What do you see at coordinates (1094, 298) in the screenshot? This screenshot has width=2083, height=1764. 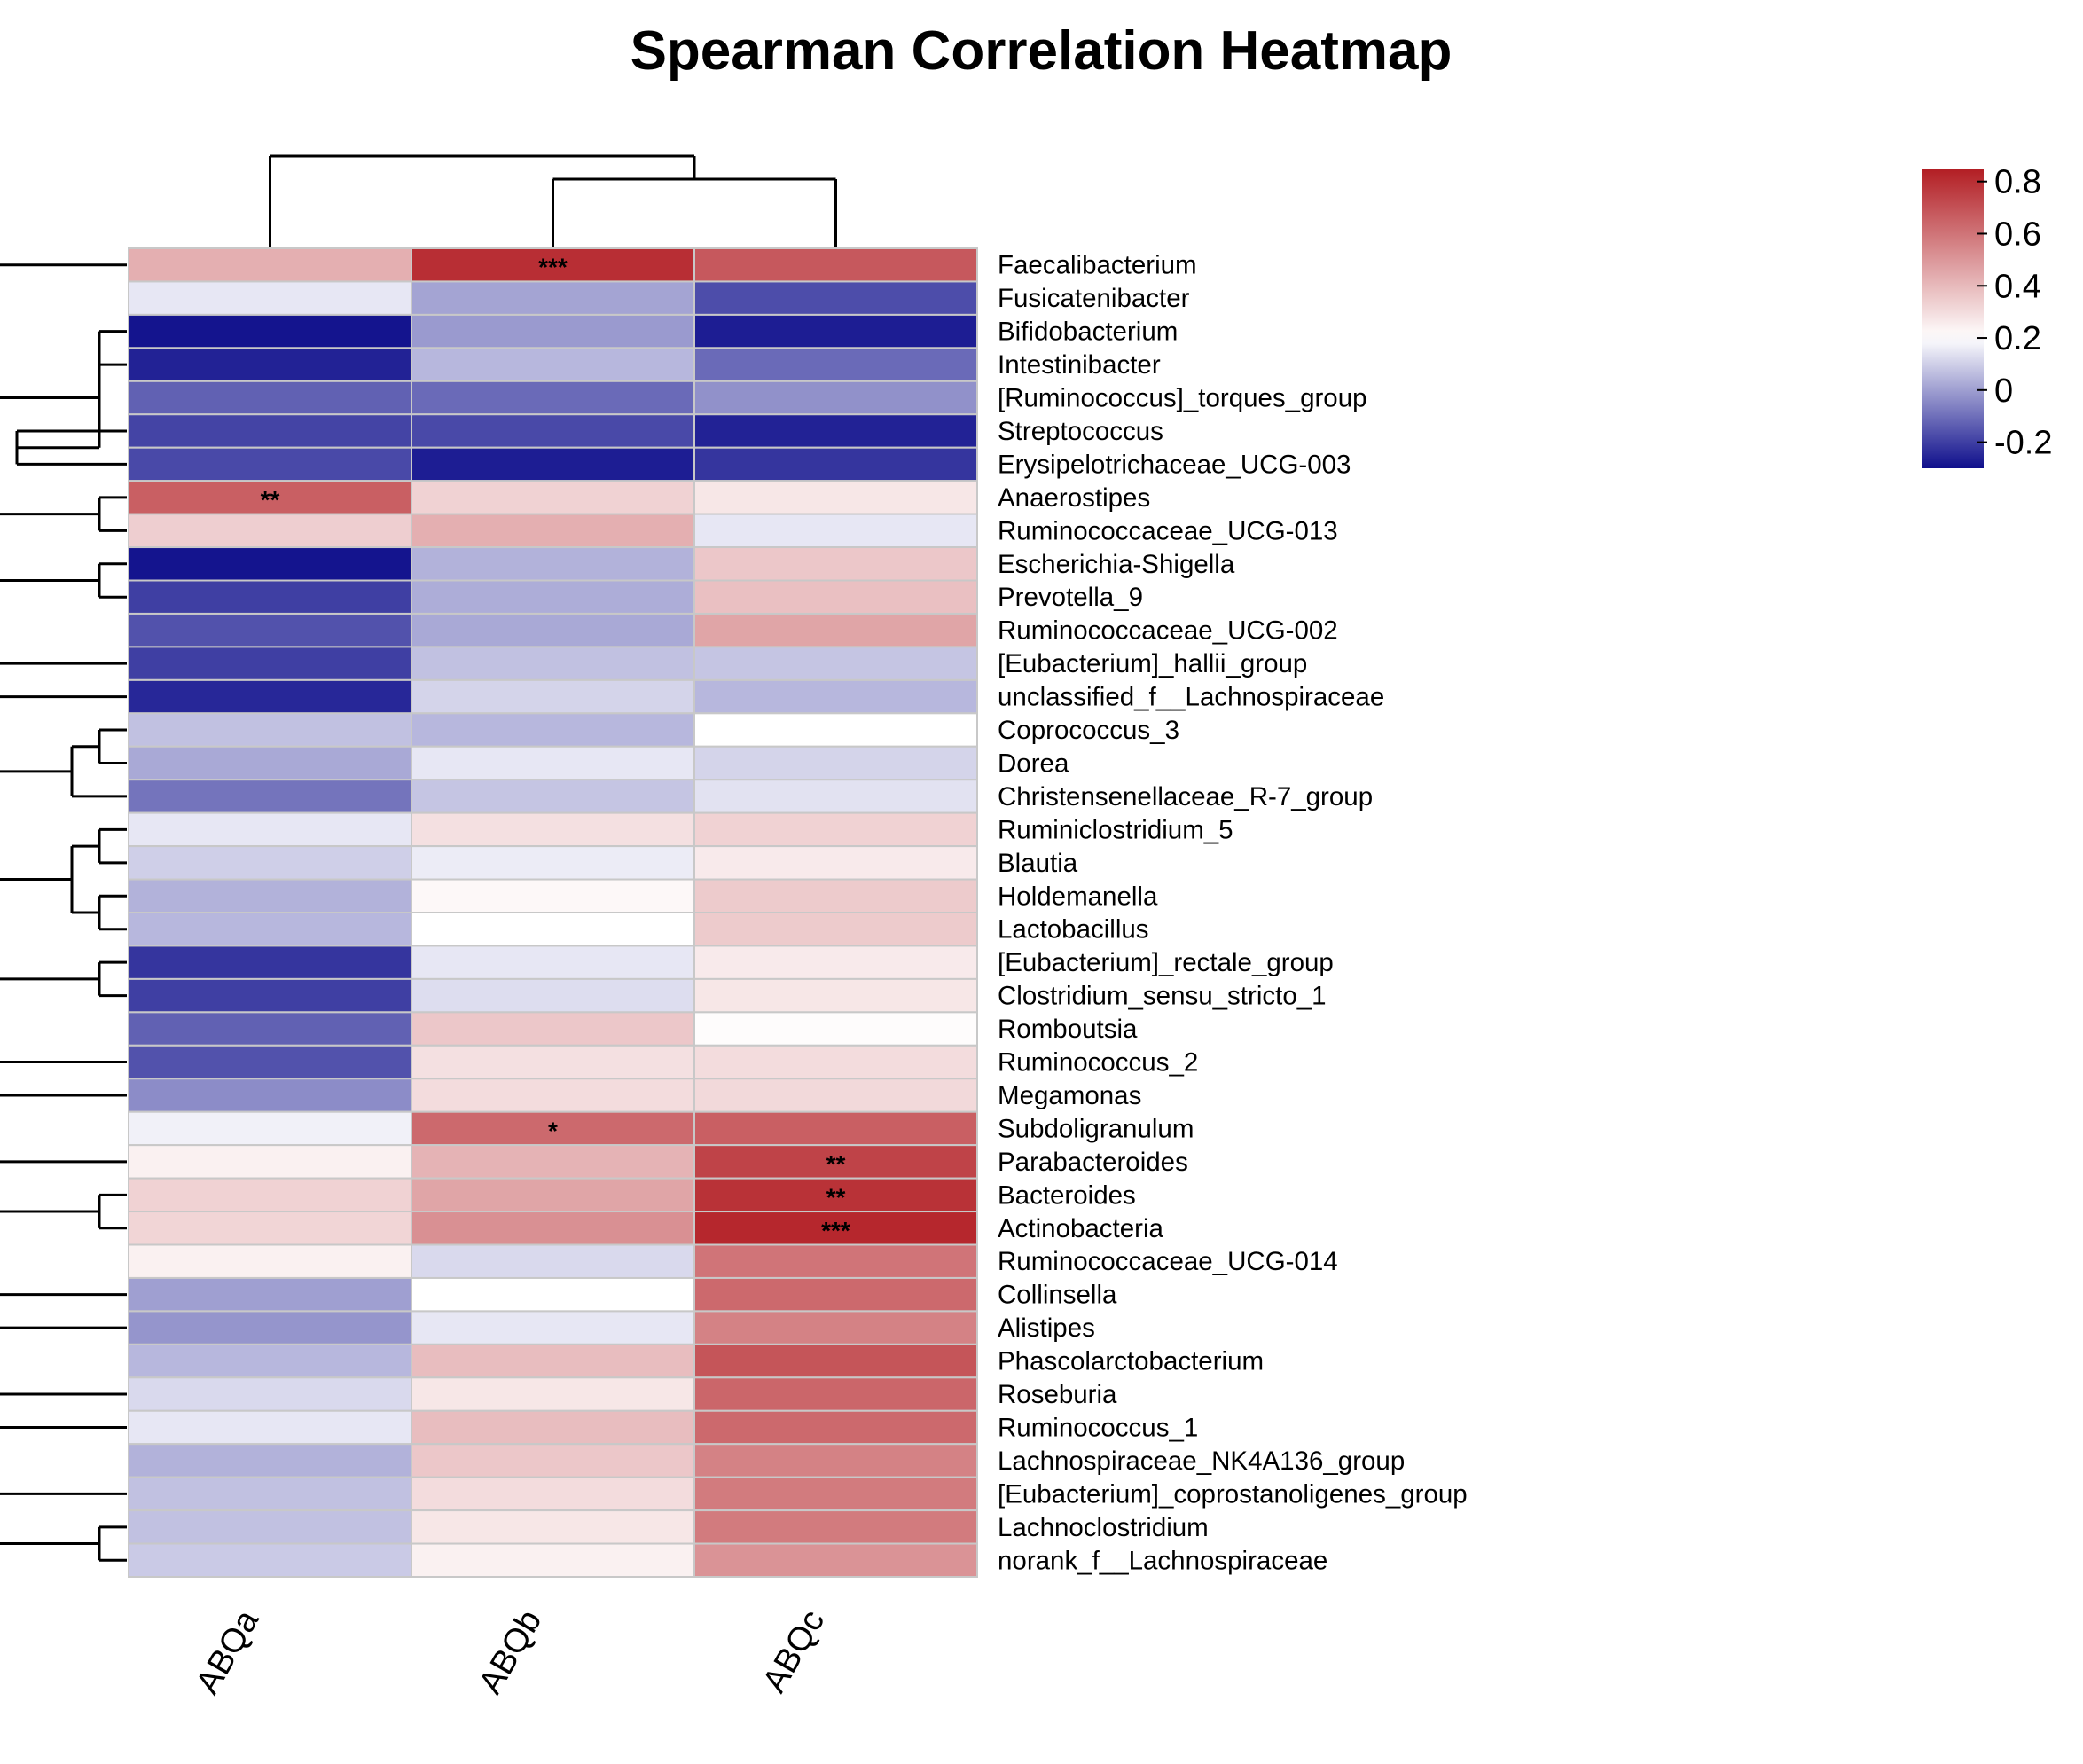 I see `row-label: Fusicatenibacter` at bounding box center [1094, 298].